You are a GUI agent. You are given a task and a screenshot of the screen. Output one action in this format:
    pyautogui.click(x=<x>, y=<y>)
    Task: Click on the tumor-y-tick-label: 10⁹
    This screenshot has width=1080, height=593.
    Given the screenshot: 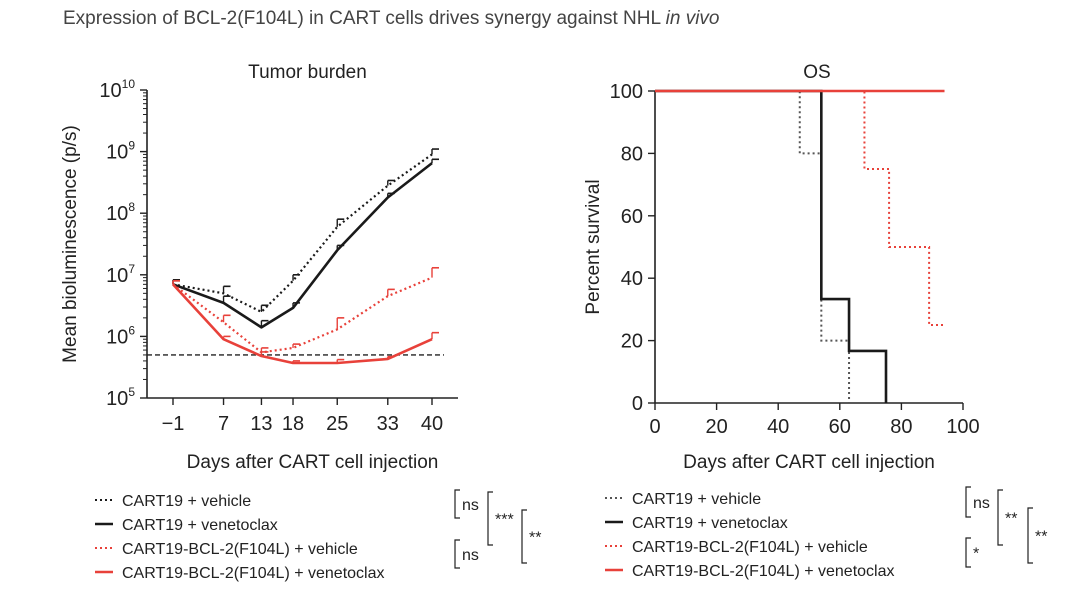 What is the action you would take?
    pyautogui.click(x=120, y=151)
    